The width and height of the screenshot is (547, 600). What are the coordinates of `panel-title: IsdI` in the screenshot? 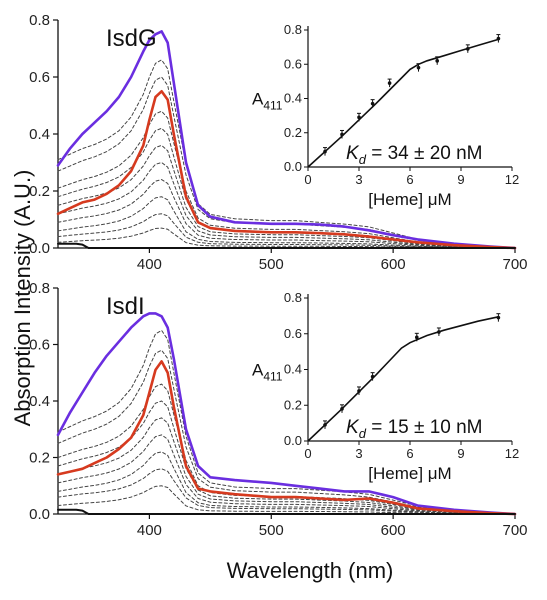 It's located at (125, 306).